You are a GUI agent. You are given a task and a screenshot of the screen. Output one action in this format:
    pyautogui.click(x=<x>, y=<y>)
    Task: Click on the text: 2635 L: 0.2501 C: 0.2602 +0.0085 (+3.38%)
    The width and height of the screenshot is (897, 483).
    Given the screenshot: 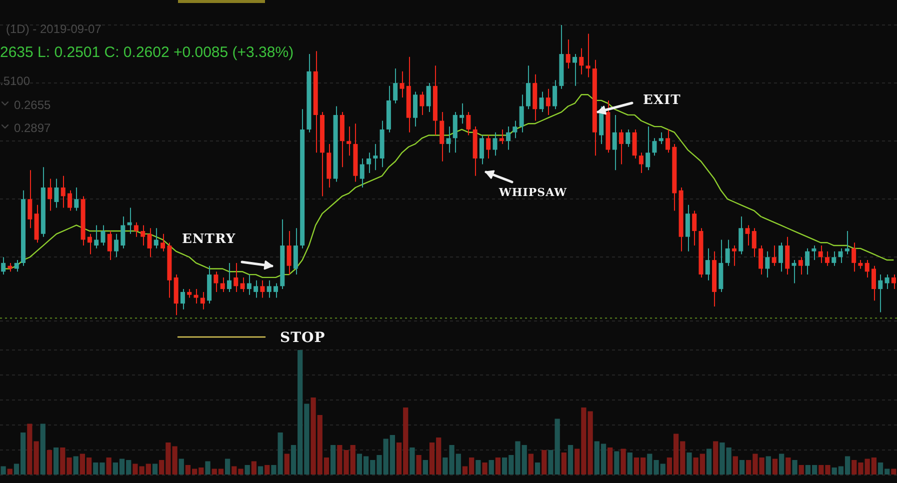 What is the action you would take?
    pyautogui.click(x=147, y=52)
    